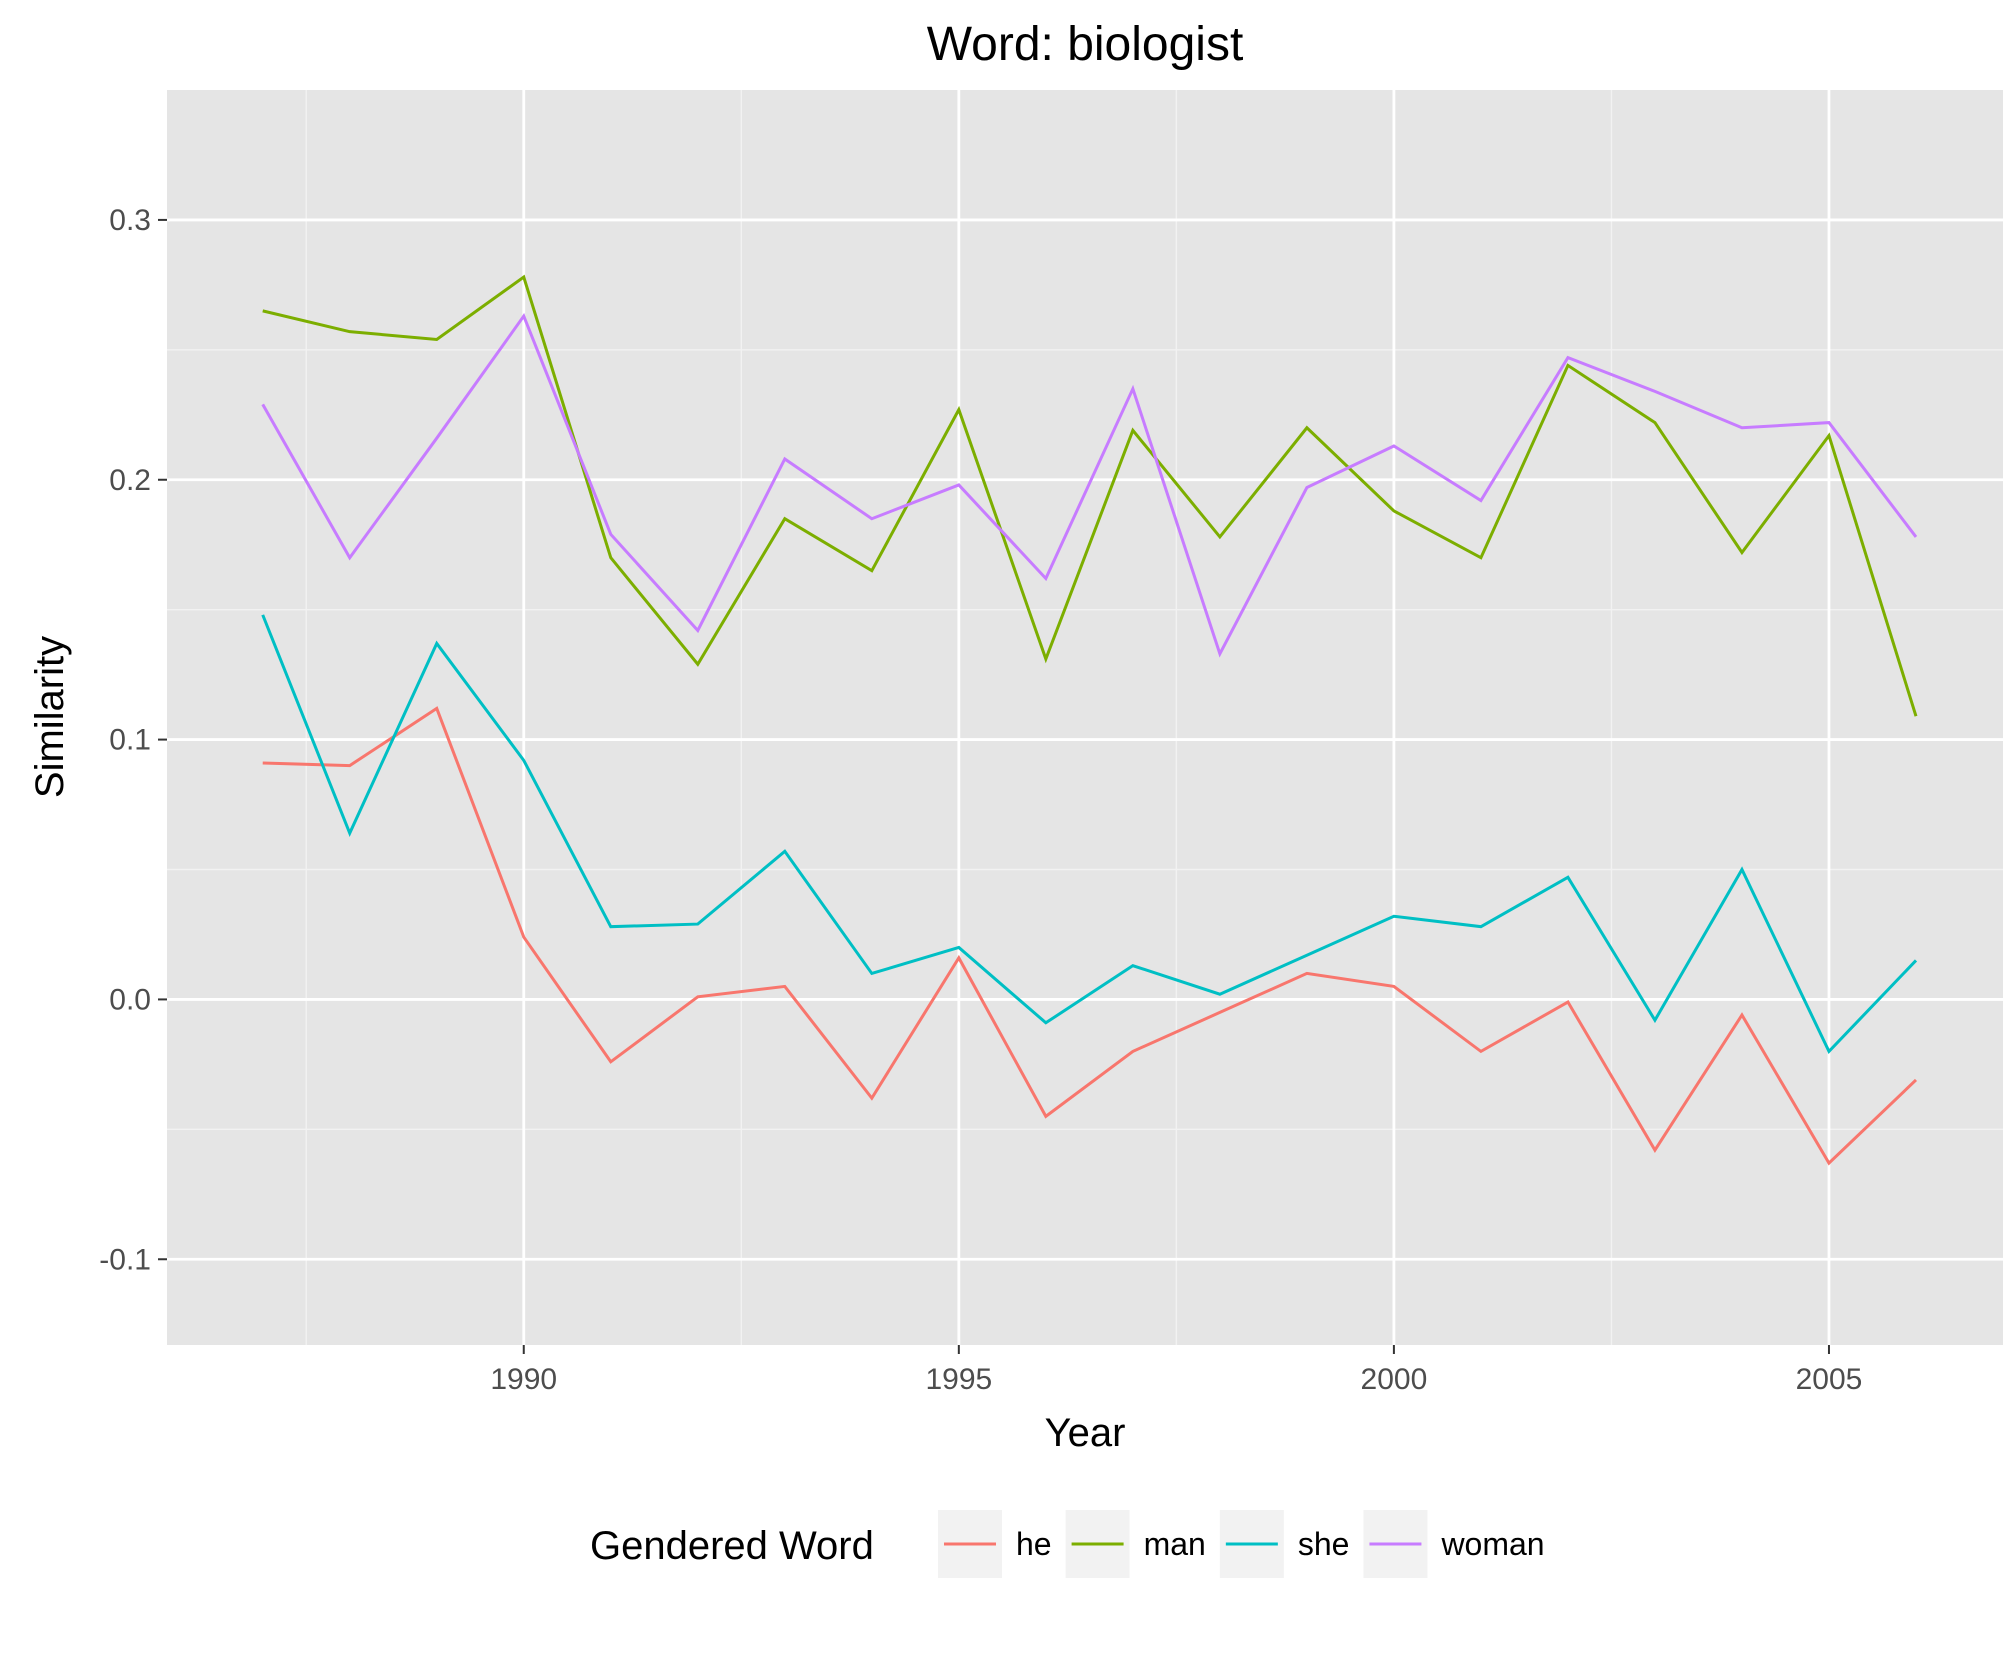  I want to click on legend-label: man, so click(1175, 1544).